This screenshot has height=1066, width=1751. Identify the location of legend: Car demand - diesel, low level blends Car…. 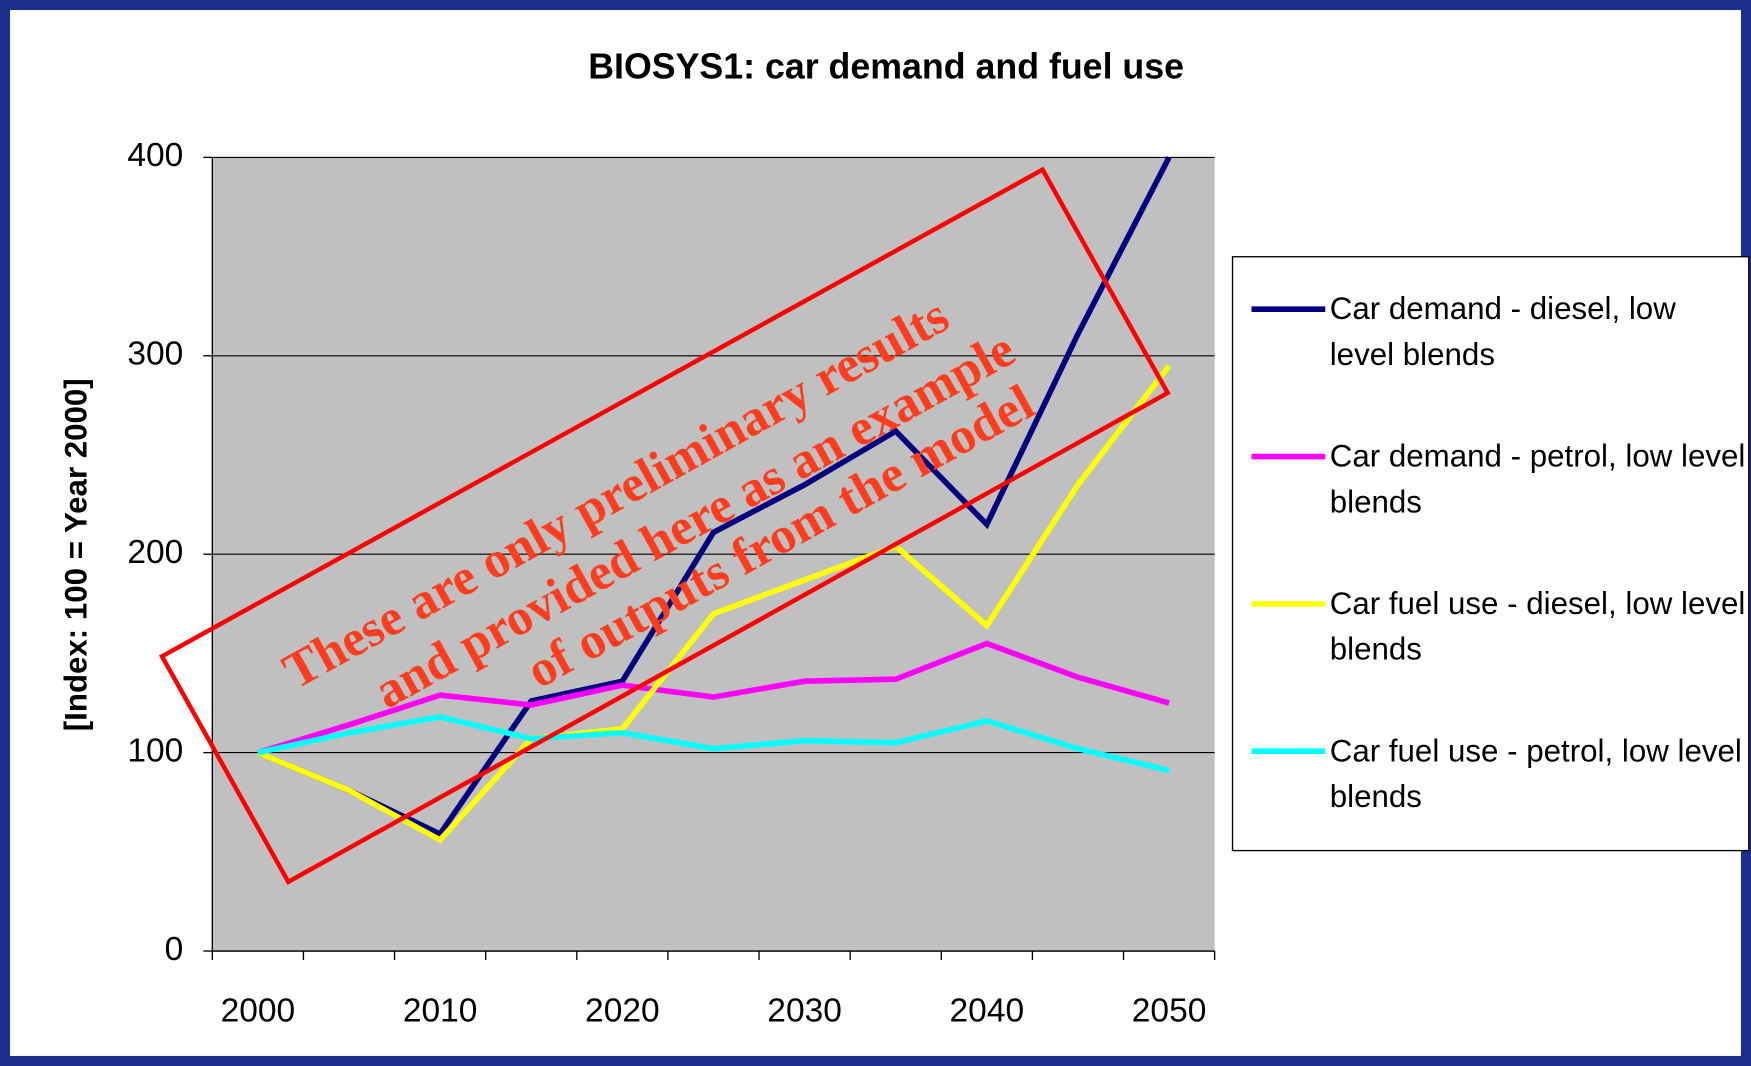
(1498, 552).